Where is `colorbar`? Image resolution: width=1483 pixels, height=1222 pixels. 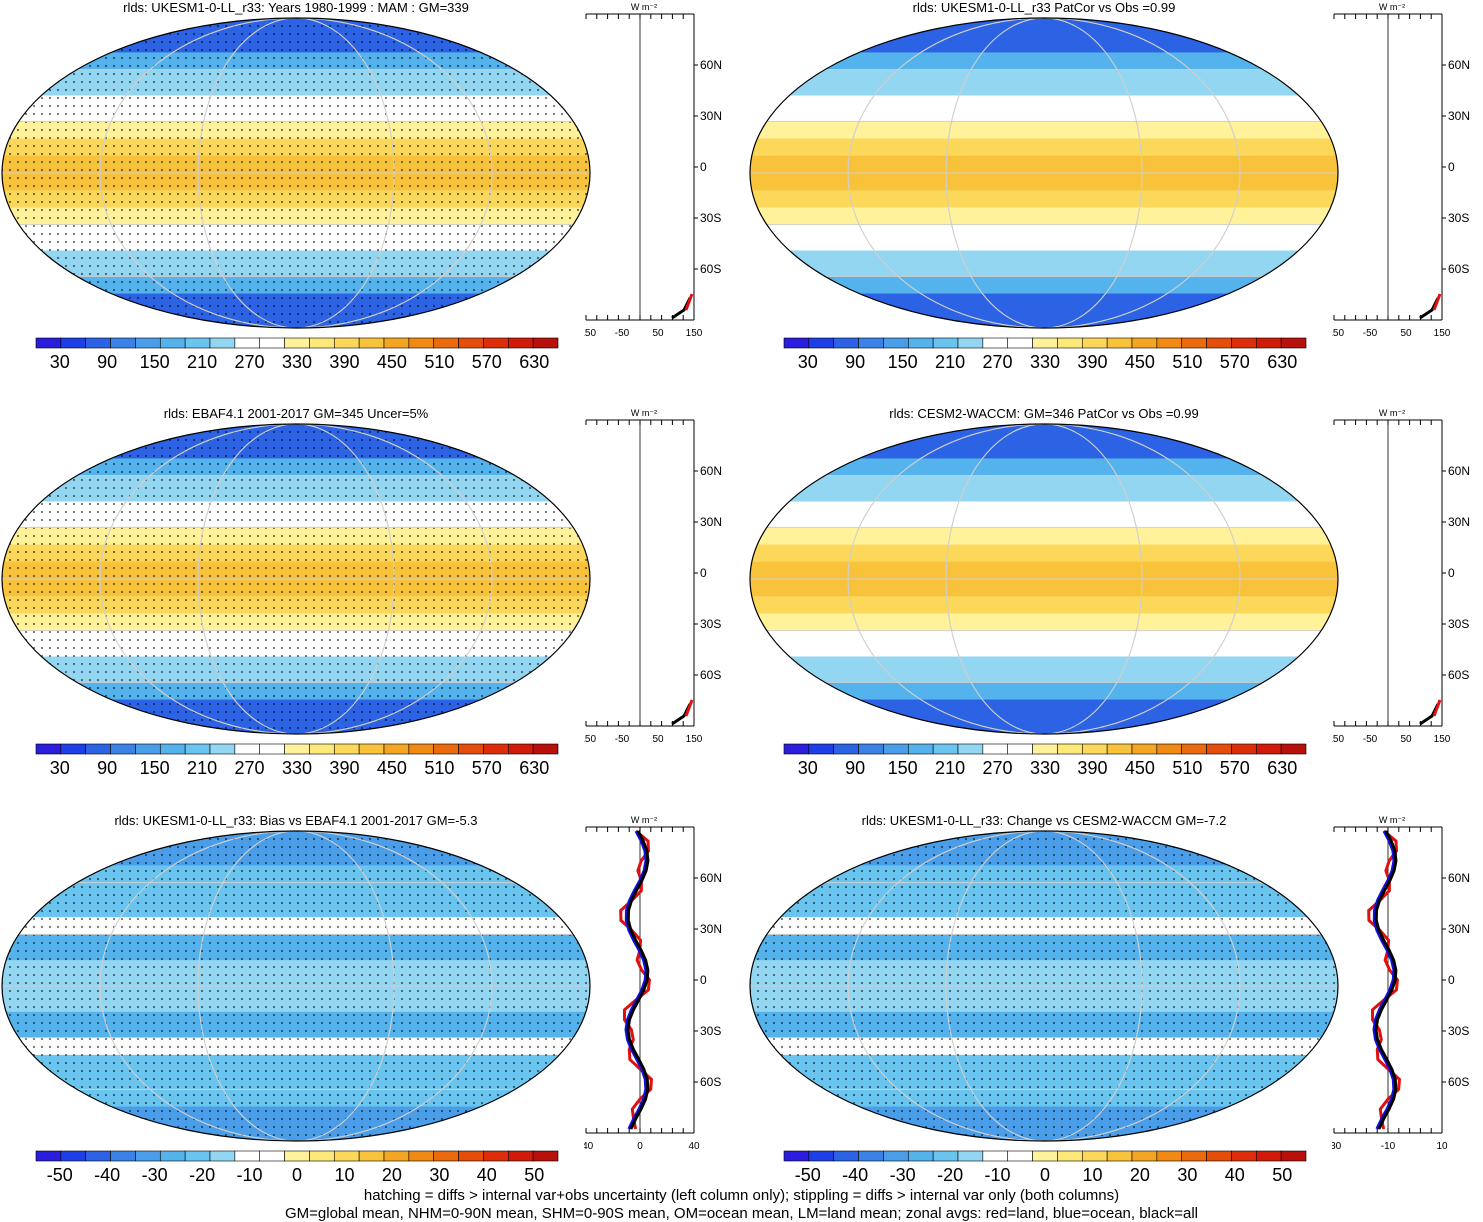
colorbar is located at coordinates (1045, 1156).